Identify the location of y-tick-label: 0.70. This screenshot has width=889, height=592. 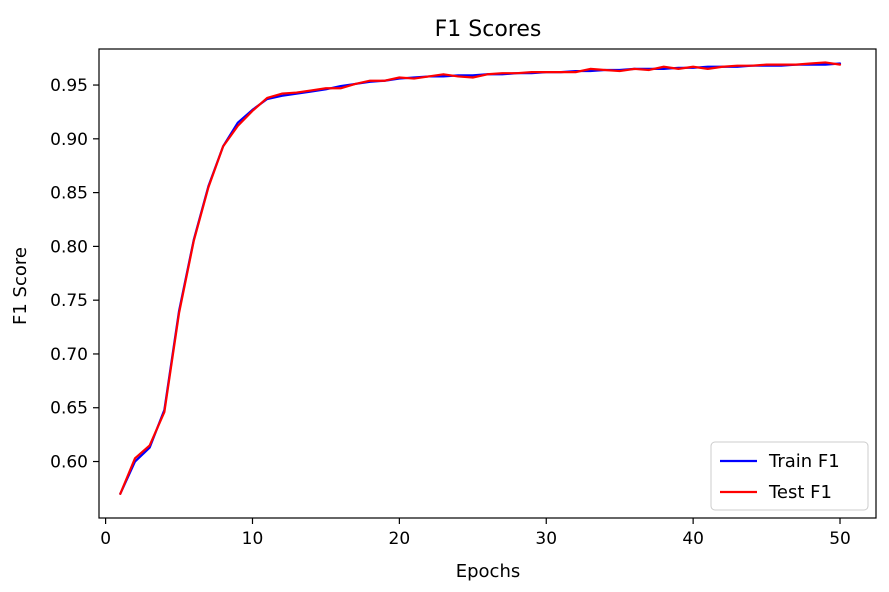
(69, 355).